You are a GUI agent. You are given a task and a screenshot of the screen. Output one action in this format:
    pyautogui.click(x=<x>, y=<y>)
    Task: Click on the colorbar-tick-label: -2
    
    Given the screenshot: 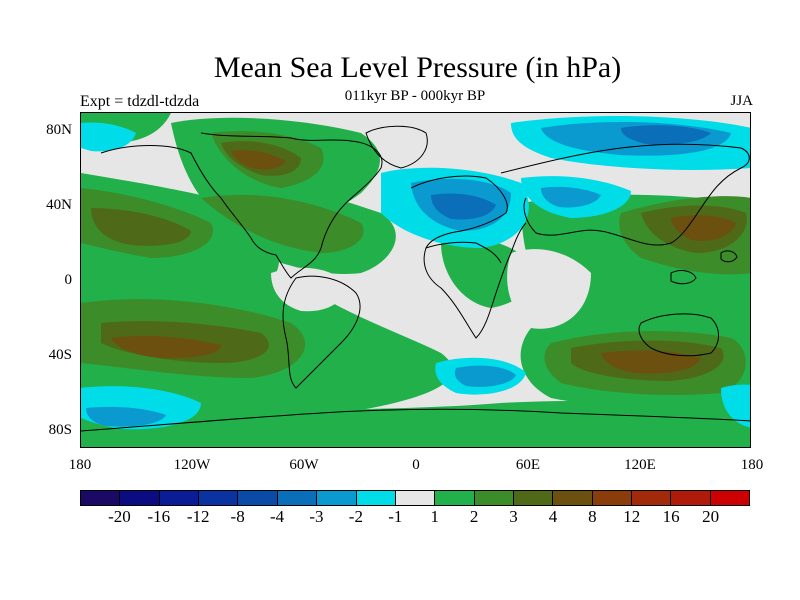 What is the action you would take?
    pyautogui.click(x=355, y=516)
    